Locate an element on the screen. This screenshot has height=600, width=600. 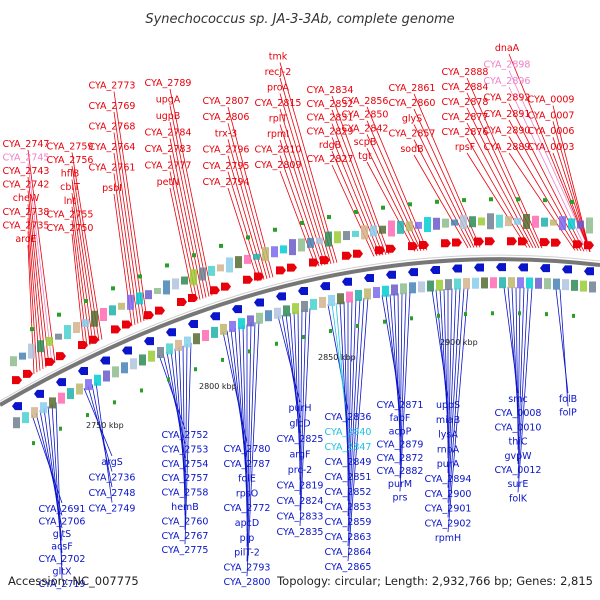
gene-label: CYA_2836 is located at coordinates (348, 417).